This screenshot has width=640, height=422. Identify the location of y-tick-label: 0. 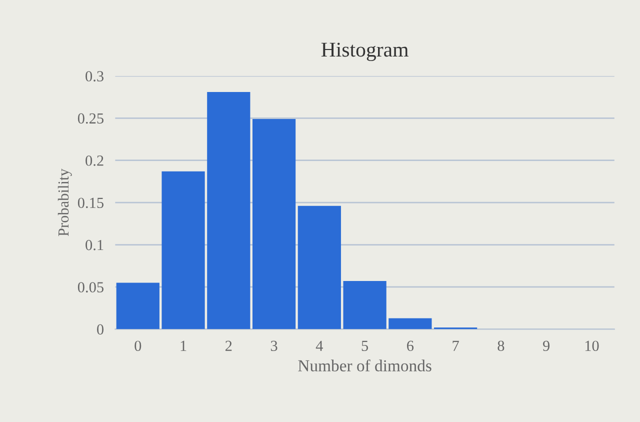
(100, 329).